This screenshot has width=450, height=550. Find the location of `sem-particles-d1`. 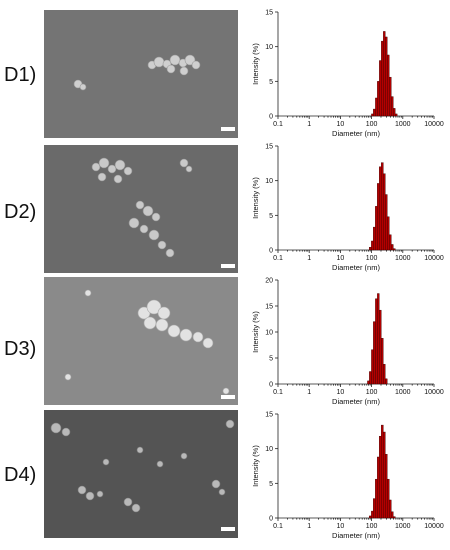

sem-particles-d1 is located at coordinates (141, 74).